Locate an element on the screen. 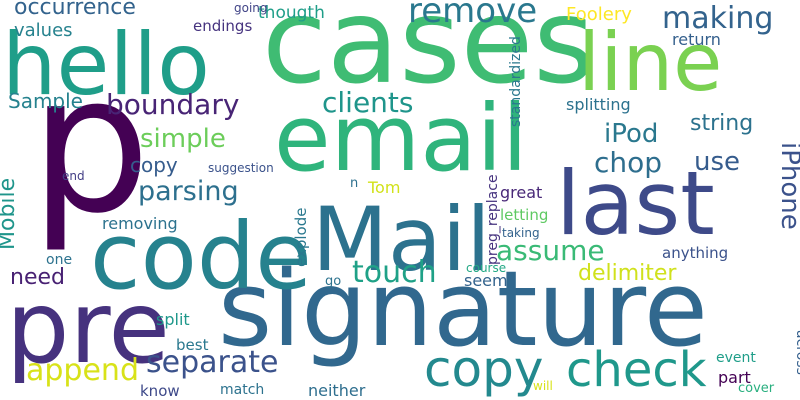 This screenshot has height=400, width=800. word-28: Mobile is located at coordinates (10, 214).